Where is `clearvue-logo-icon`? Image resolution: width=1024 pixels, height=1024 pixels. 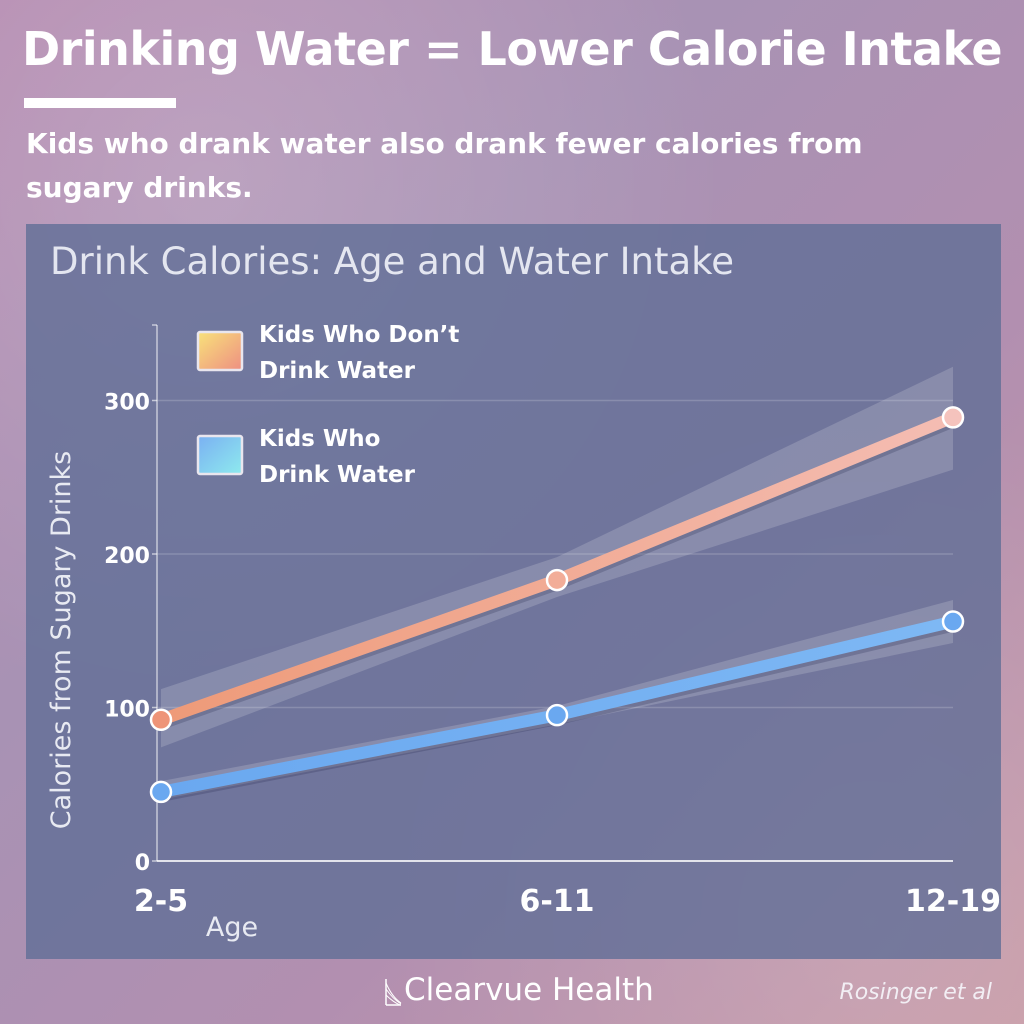
clearvue-logo-icon is located at coordinates (393, 992).